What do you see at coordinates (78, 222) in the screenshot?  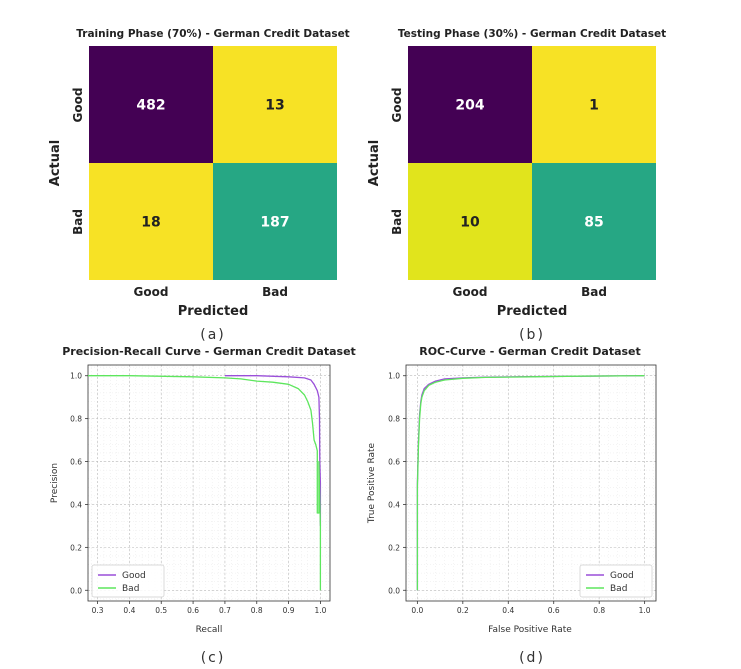 I see `panel-a-ytick-bad: Bad` at bounding box center [78, 222].